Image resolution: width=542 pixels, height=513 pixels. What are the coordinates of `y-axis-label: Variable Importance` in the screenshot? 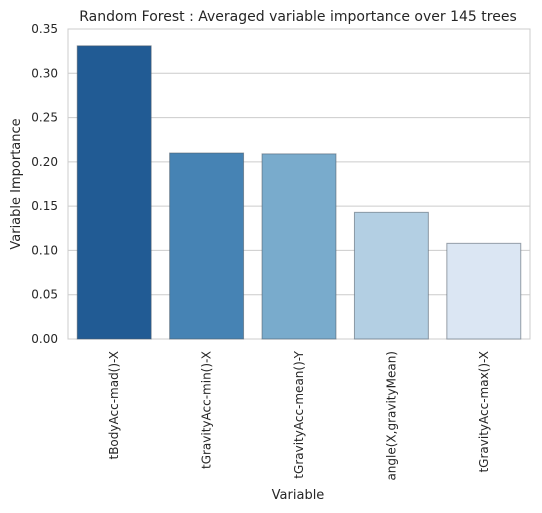 It's located at (16, 183).